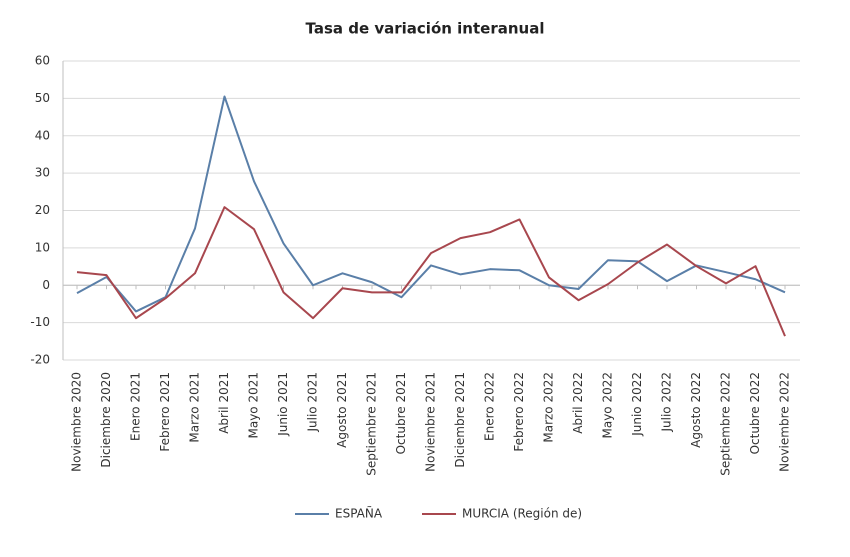 This screenshot has height=557, width=850. I want to click on x-tick-label: Agosto 2022, so click(696, 410).